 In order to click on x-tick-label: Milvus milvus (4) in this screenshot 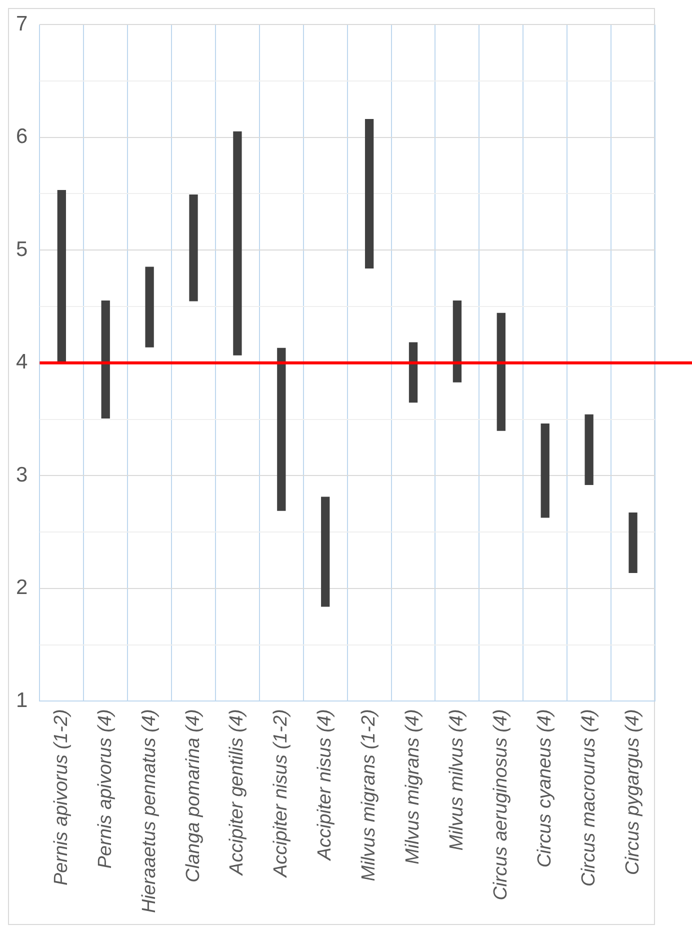, I will do `click(457, 780)`.